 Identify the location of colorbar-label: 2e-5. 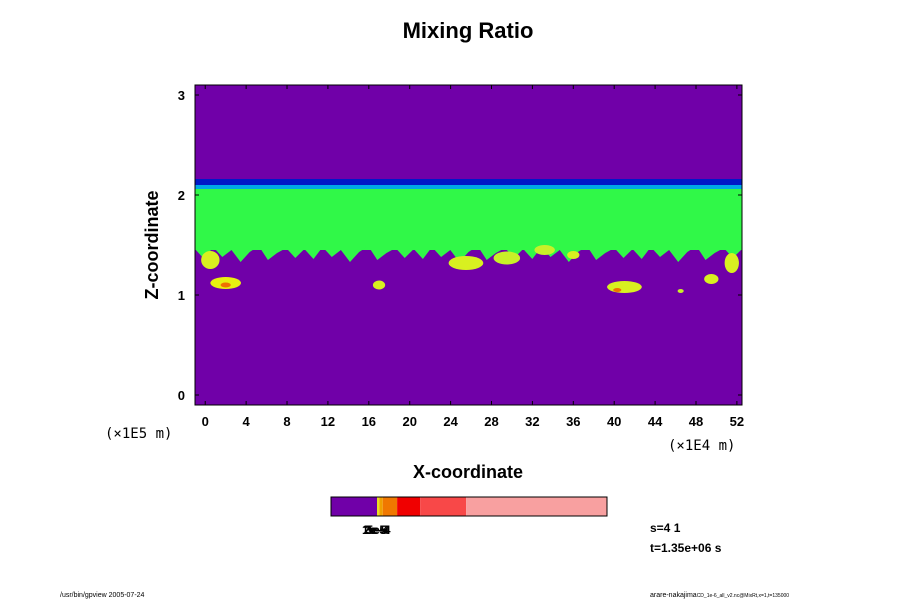
(376, 530).